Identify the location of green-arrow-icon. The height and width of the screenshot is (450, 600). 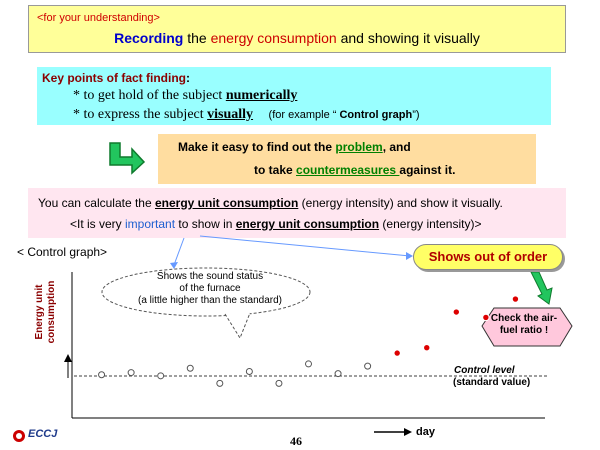
(127, 158).